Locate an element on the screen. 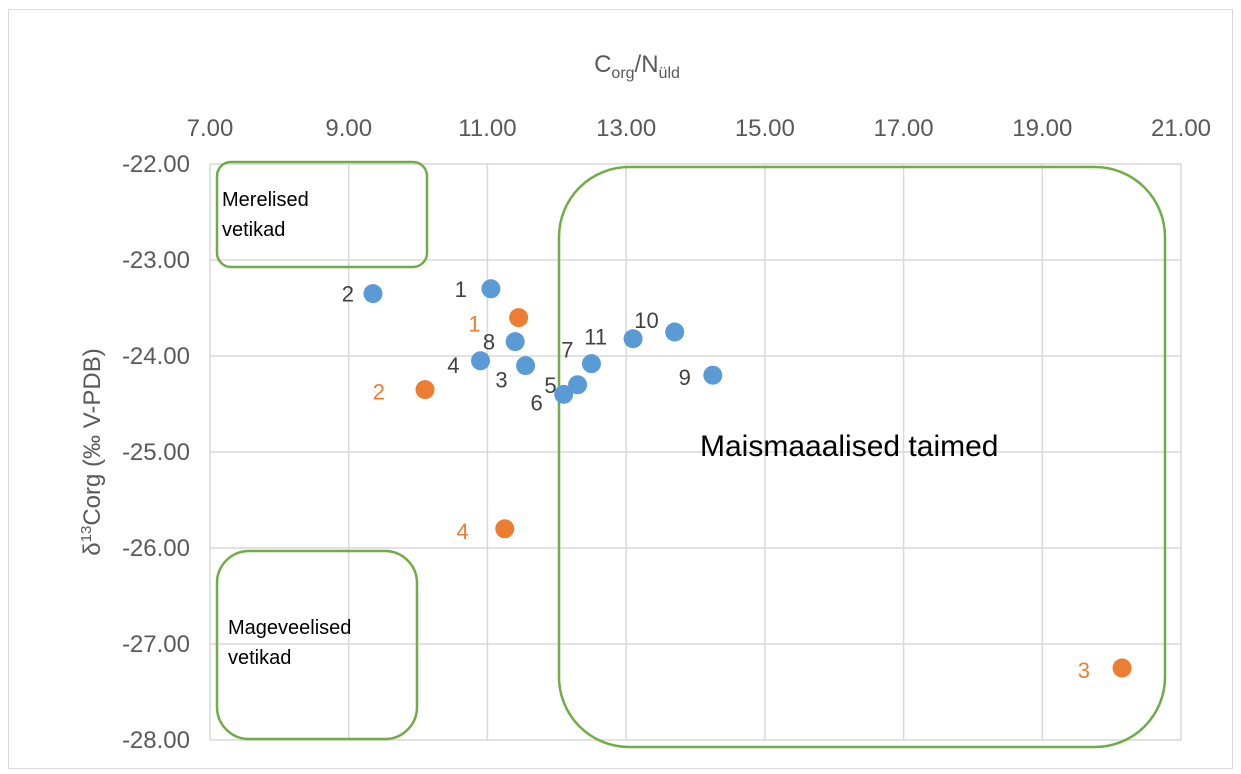 This screenshot has width=1241, height=774. x-tick-label: 15.00 is located at coordinates (765, 128).